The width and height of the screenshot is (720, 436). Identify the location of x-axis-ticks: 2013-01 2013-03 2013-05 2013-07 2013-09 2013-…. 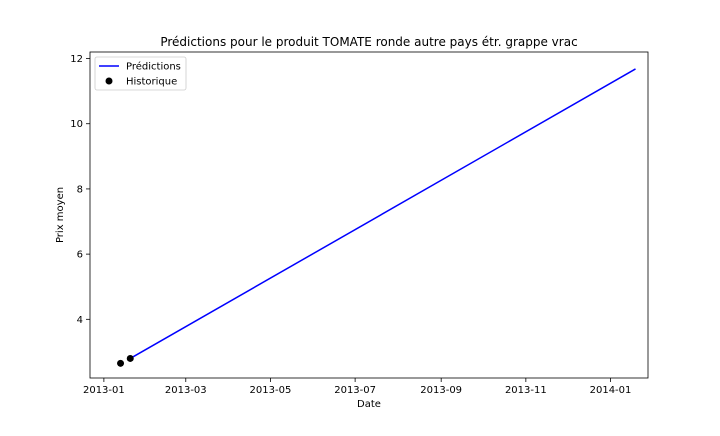
(357, 387).